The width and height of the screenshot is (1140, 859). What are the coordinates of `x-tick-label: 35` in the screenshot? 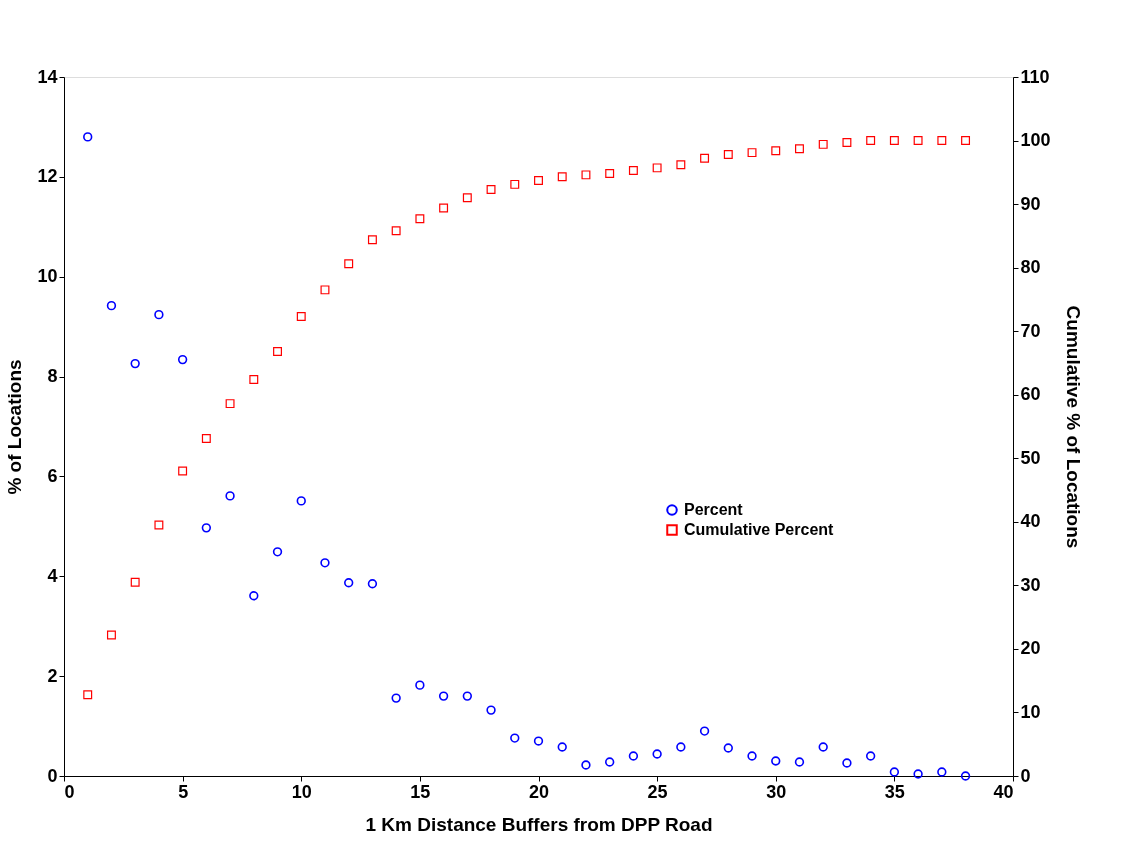 It's located at (894, 791).